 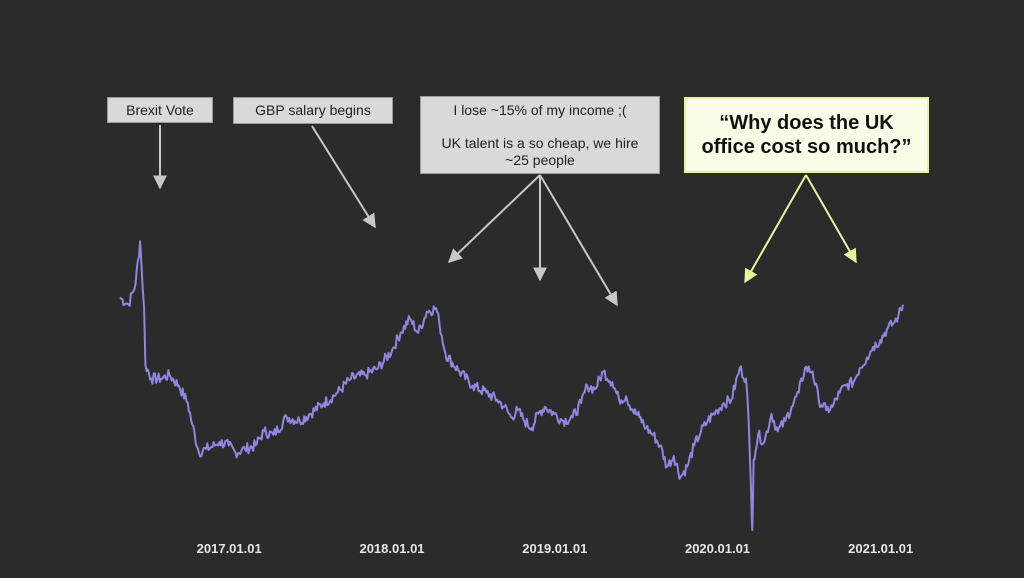 I want to click on income-arrow-right, so click(x=578, y=240).